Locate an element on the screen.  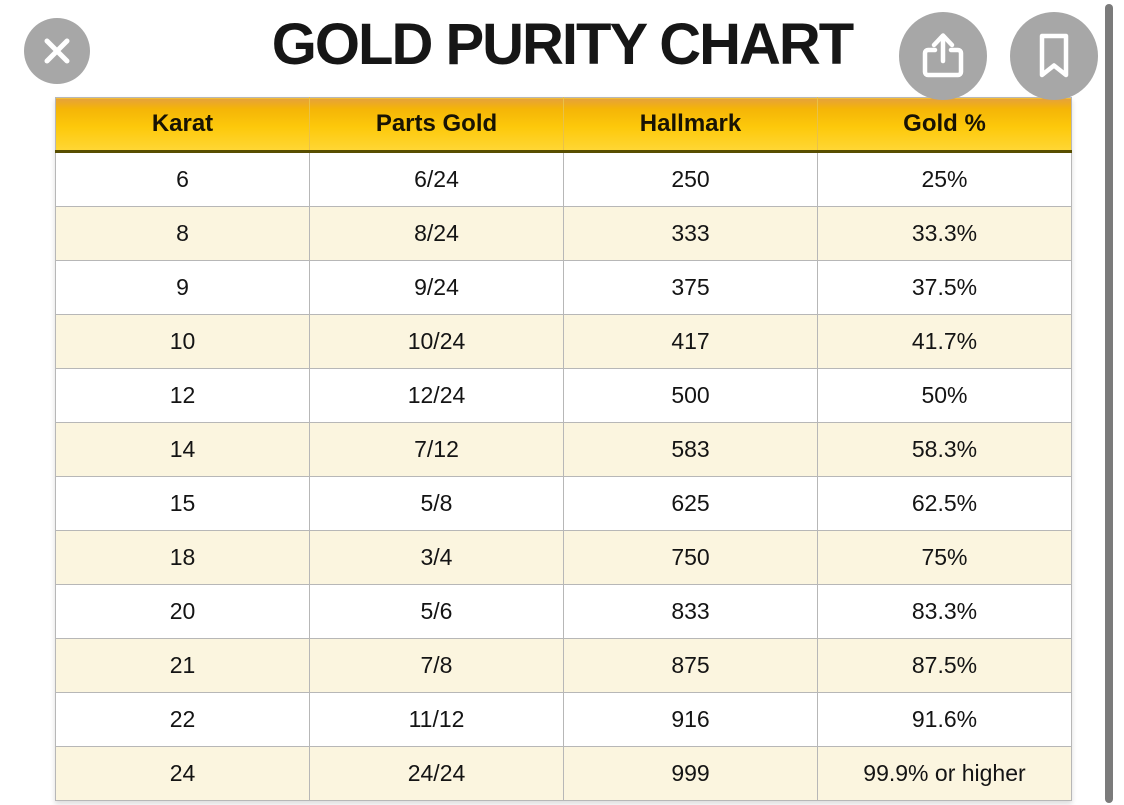
table-cell: 18 is located at coordinates (182, 557).